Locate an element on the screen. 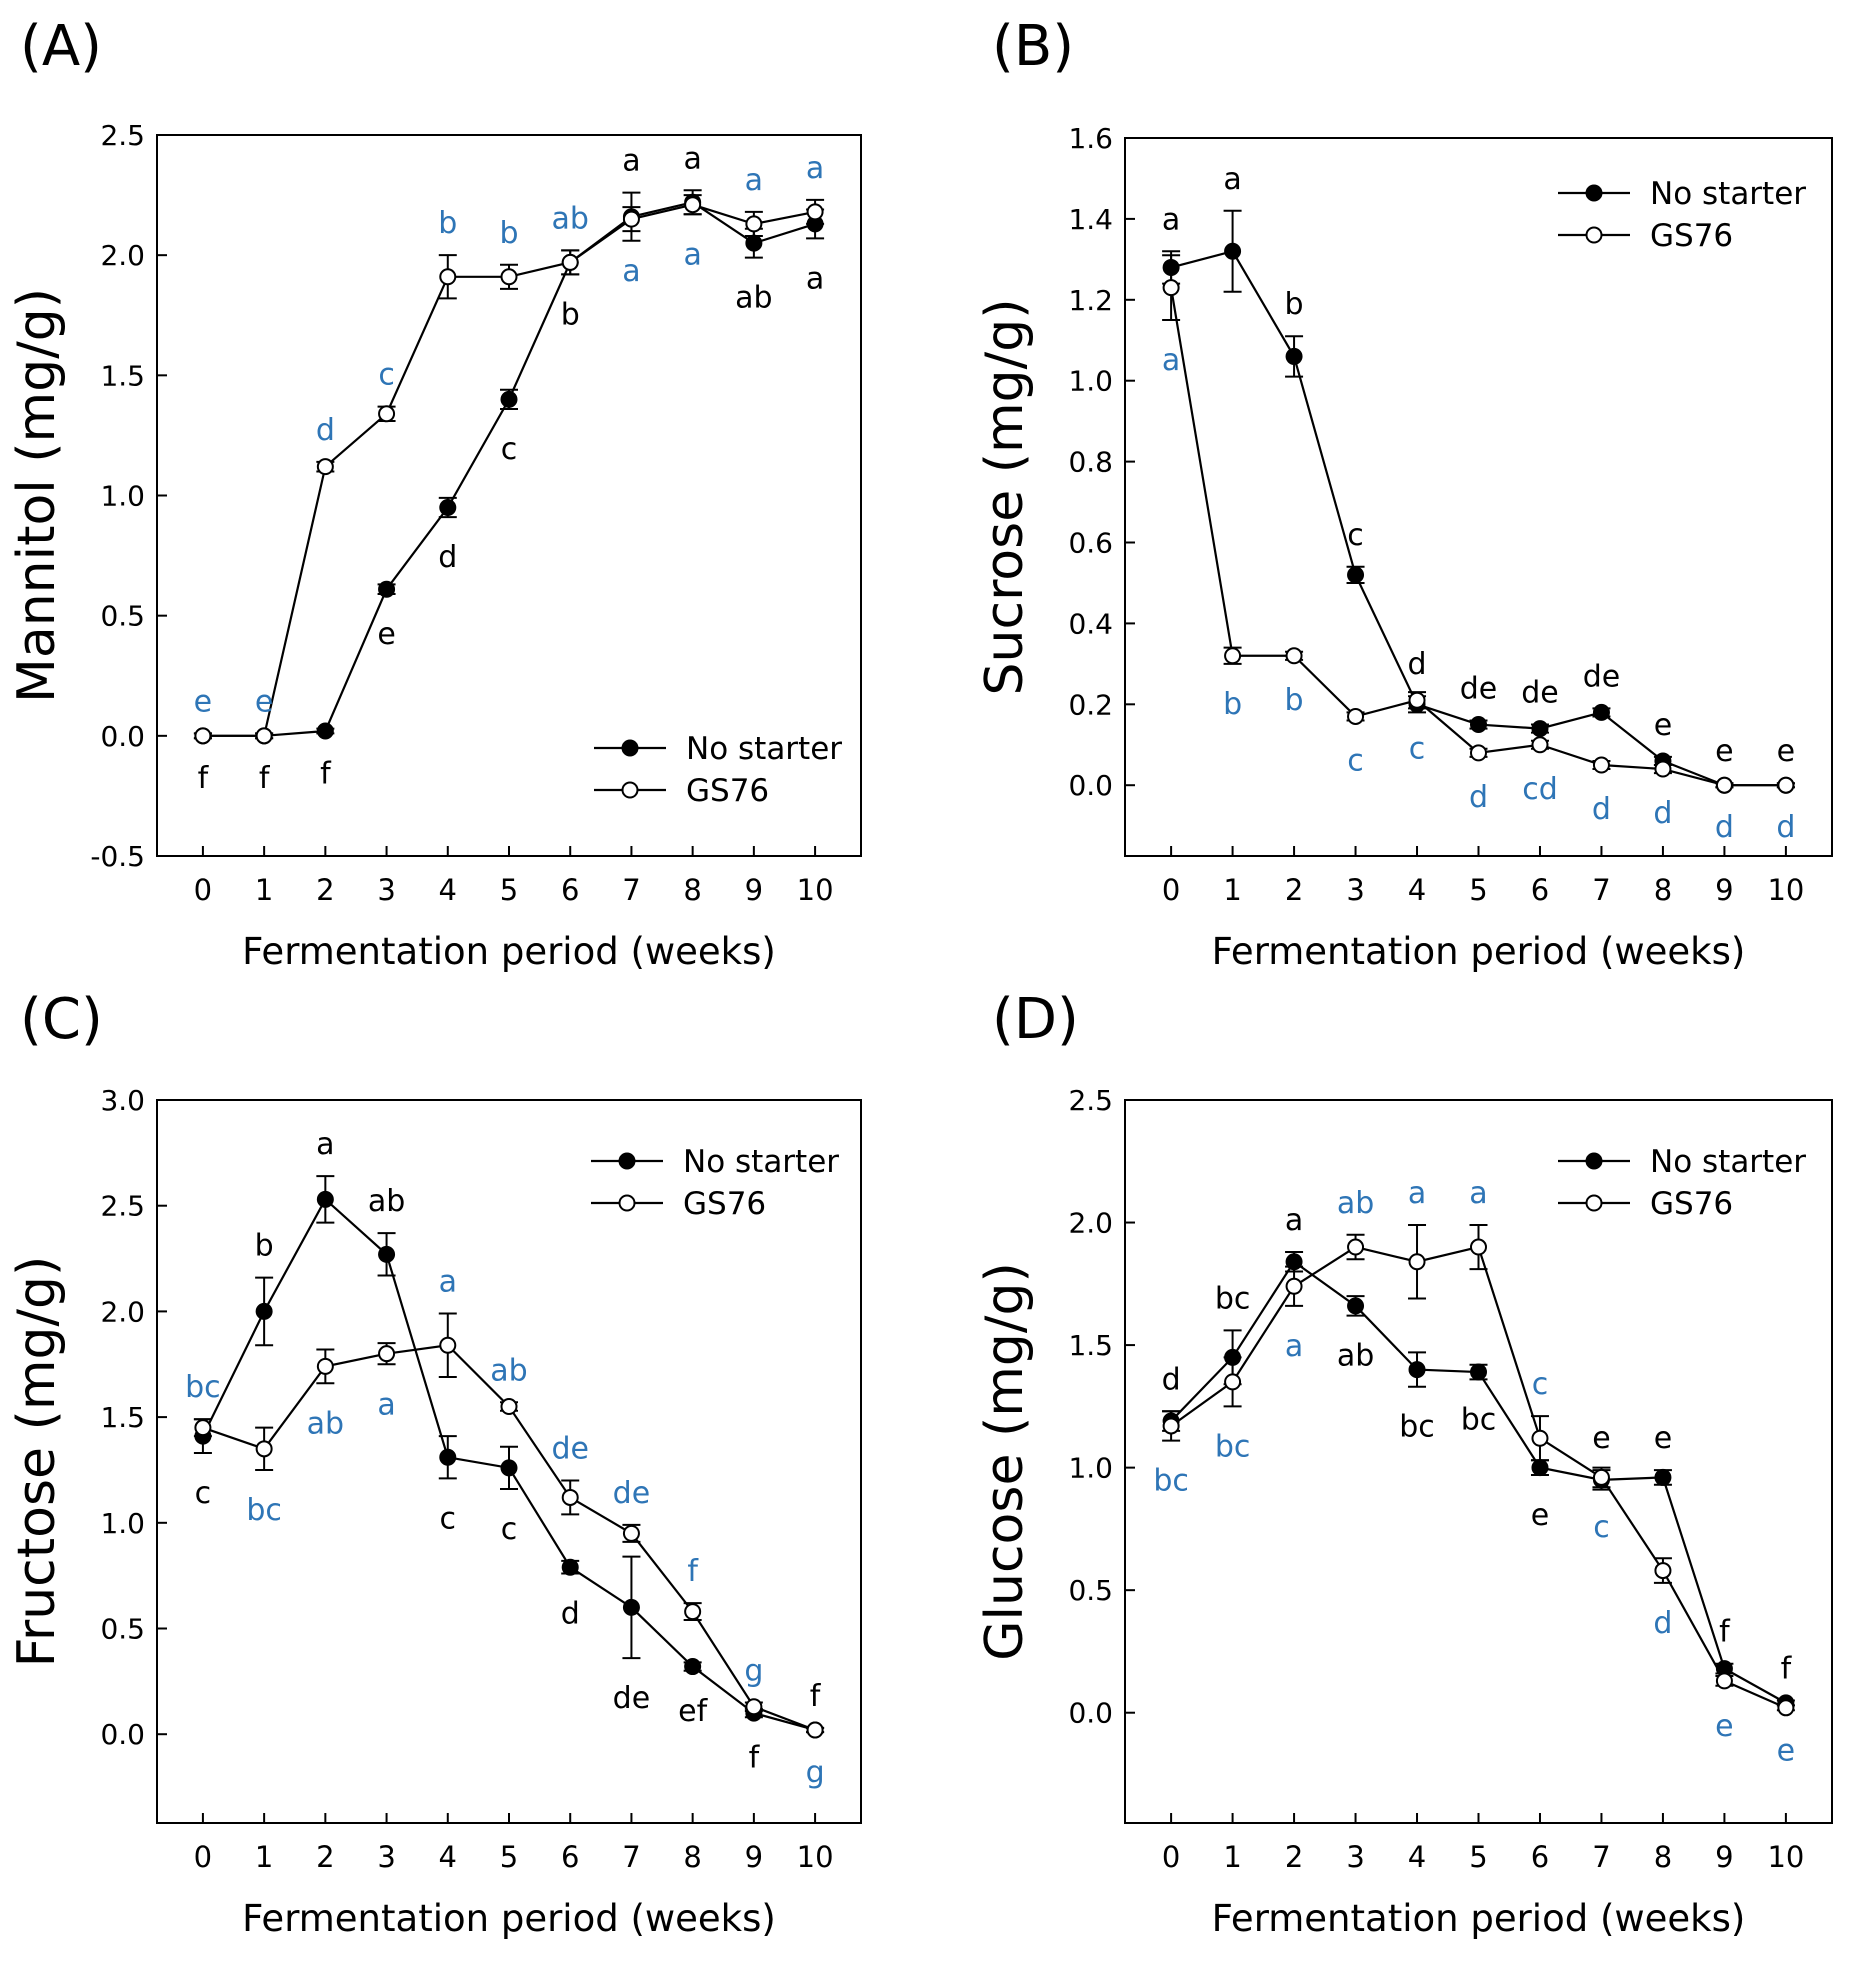 This screenshot has width=1866, height=1968. sig-letter-gs76: g is located at coordinates (815, 1772).